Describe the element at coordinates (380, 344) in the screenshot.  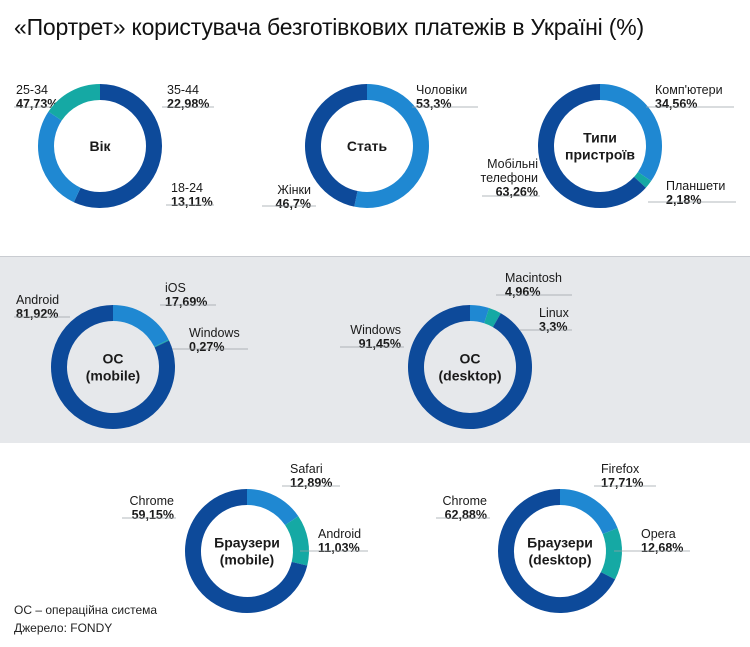
I see `slice-value-label: 91,45%` at that location.